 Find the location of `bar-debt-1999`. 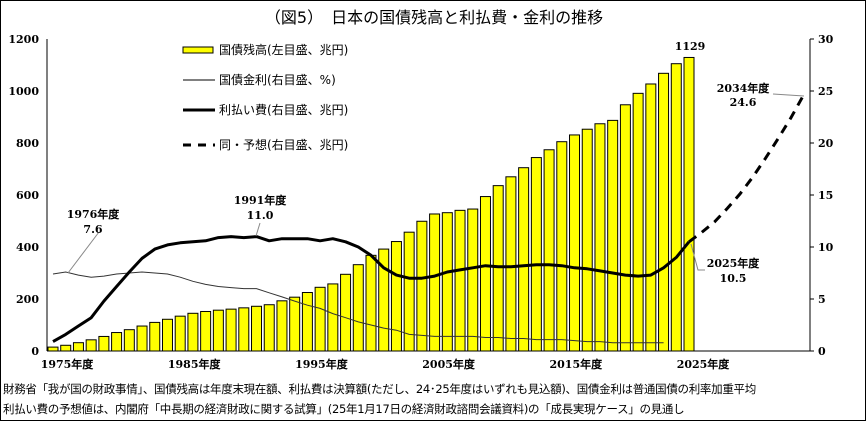

bar-debt-1999 is located at coordinates (358, 308).